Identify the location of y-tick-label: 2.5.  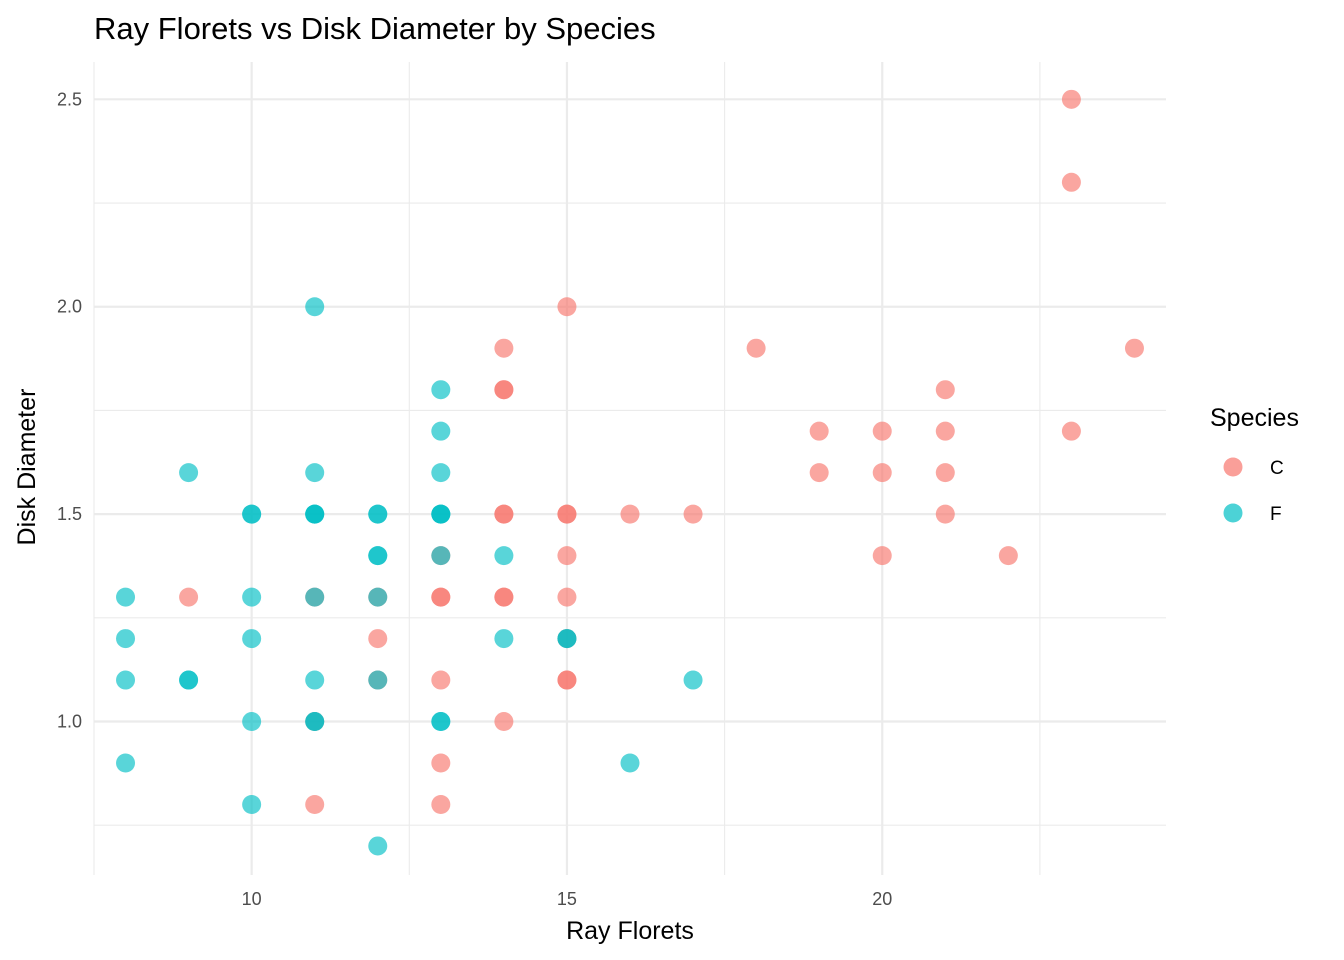
(69, 99).